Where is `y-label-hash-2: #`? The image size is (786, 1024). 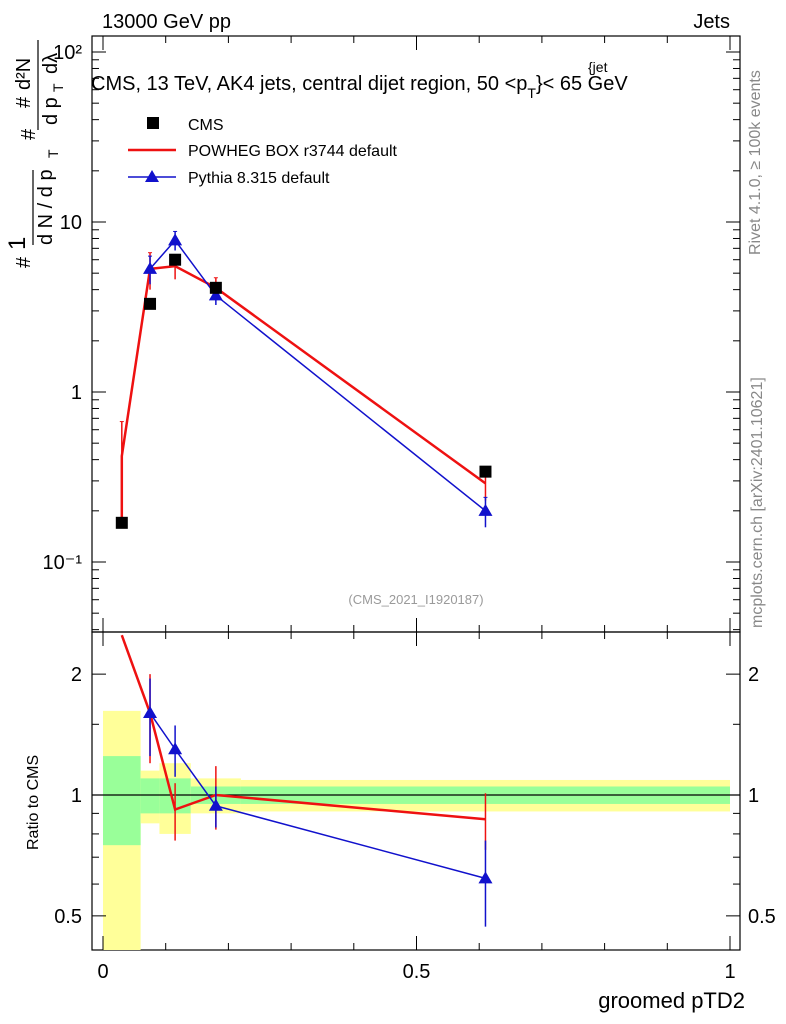
y-label-hash-2: # is located at coordinates (29, 134).